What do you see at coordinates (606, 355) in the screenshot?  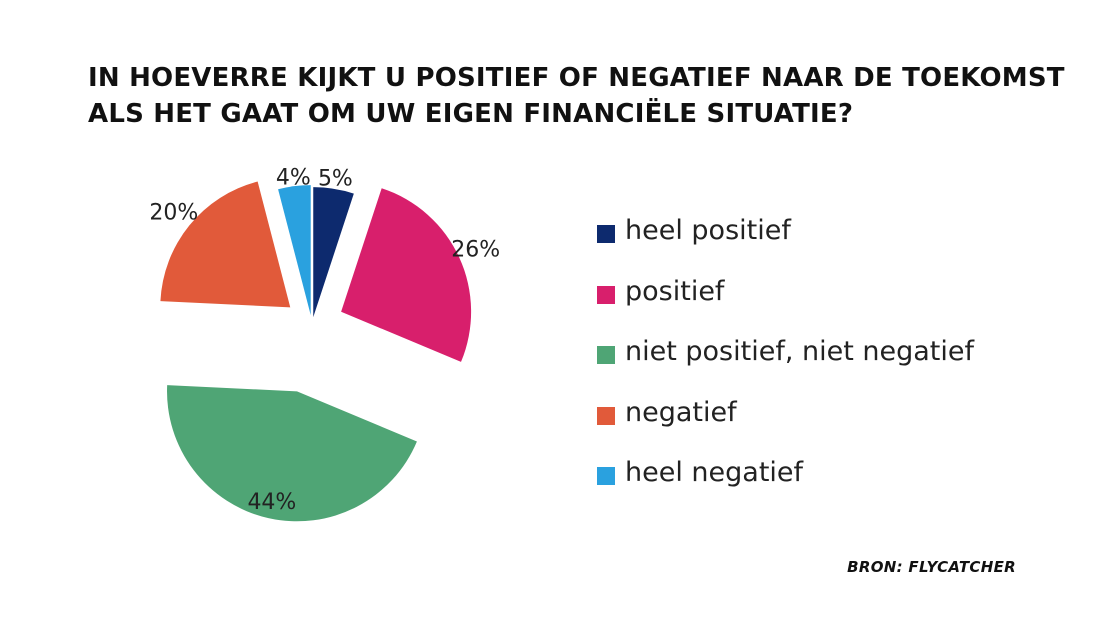 I see `legend-swatch-niet-positief-niet-negatief` at bounding box center [606, 355].